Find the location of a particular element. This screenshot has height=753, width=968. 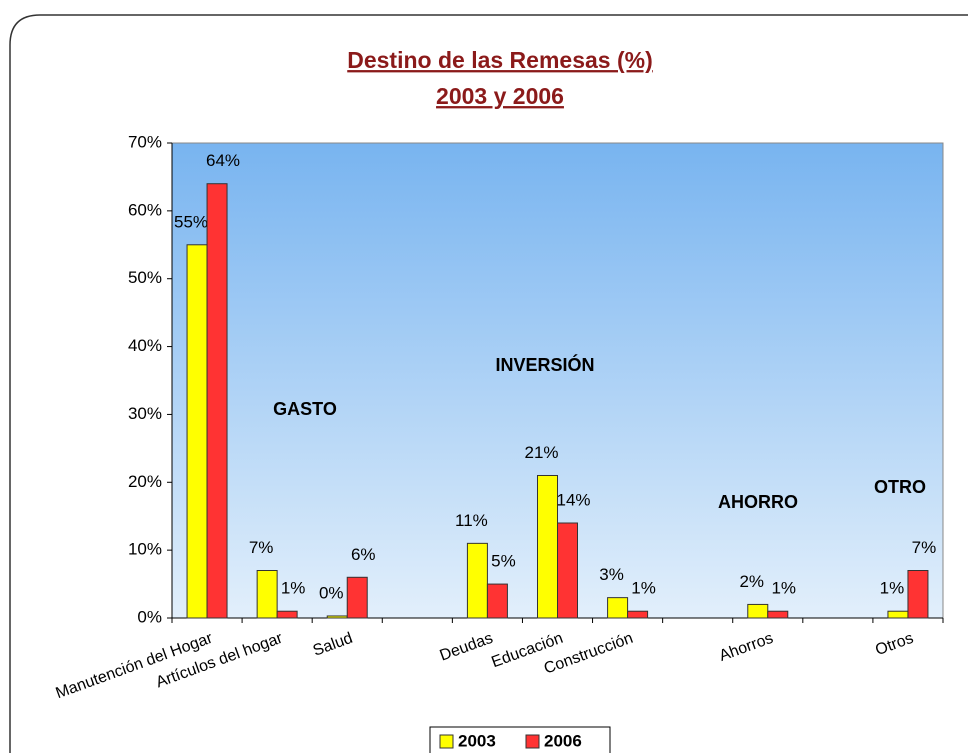

y-tick-label: 60% is located at coordinates (145, 209).